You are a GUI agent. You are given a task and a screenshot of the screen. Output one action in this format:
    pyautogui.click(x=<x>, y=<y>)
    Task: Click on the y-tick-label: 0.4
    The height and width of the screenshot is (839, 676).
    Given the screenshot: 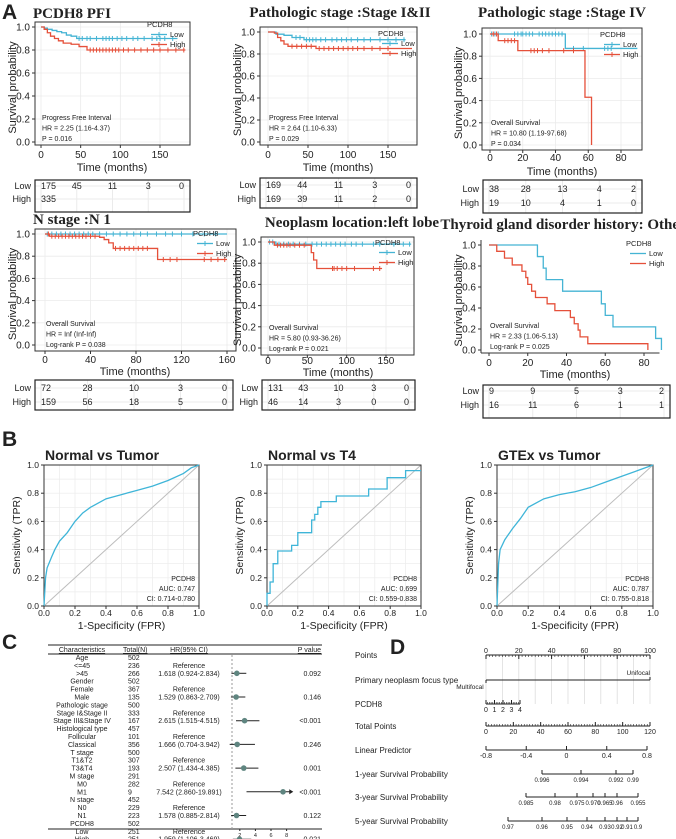 What is the action you would take?
    pyautogui.click(x=249, y=306)
    